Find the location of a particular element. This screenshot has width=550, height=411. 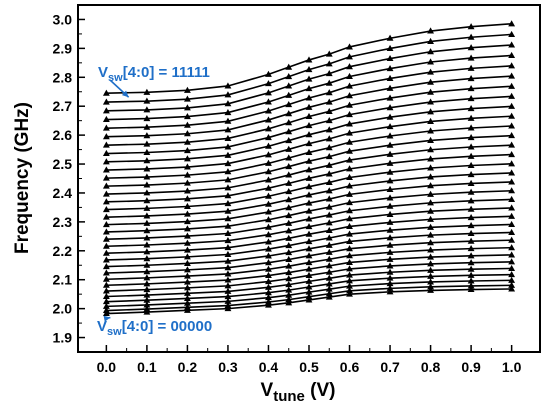

x-axis-title-unit: (V) is located at coordinates (320, 390).